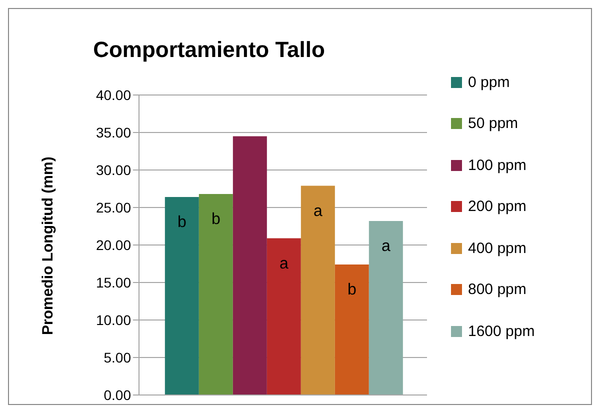 This screenshot has width=598, height=411. Describe the element at coordinates (489, 82) in the screenshot. I see `legend-label: 0 ppm` at that location.